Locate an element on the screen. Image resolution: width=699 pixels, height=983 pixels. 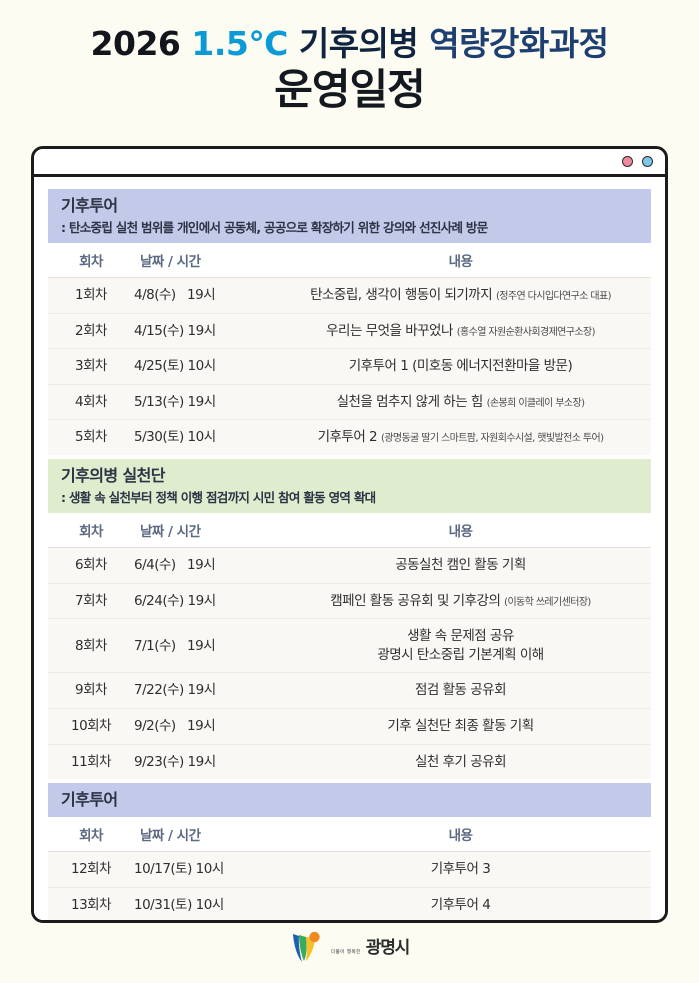
cell-content: 기후투어 4 is located at coordinates (460, 904).